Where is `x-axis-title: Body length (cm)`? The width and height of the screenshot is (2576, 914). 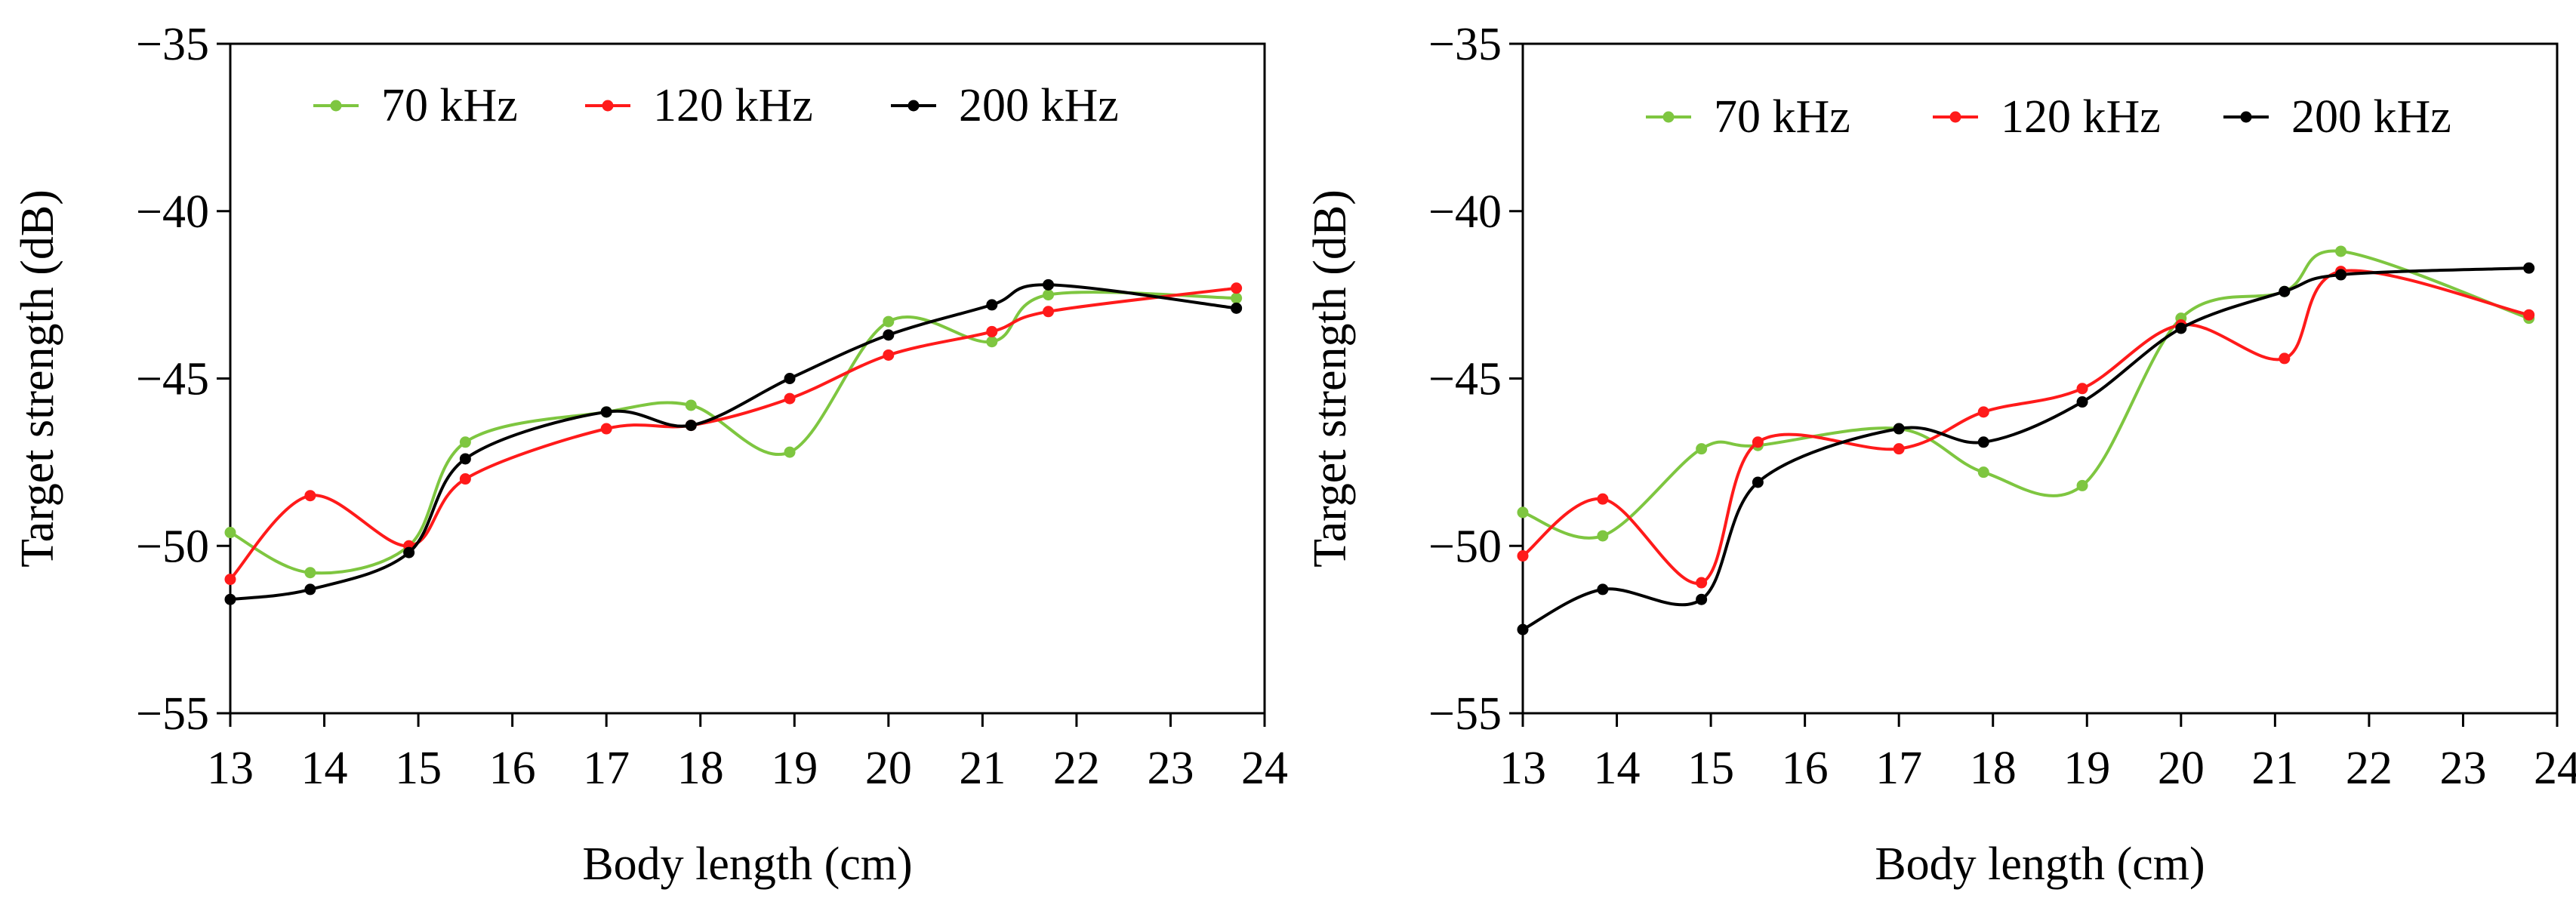
x-axis-title: Body length (cm) is located at coordinates (747, 864).